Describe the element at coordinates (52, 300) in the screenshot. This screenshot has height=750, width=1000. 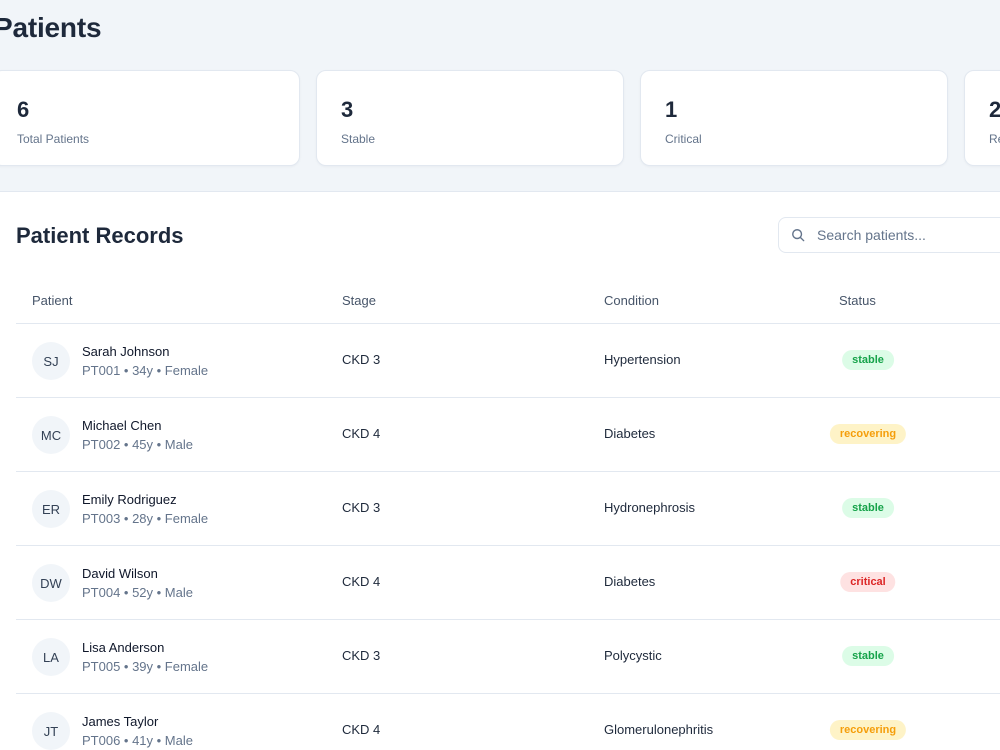
I see `column-header-patient: Patient` at that location.